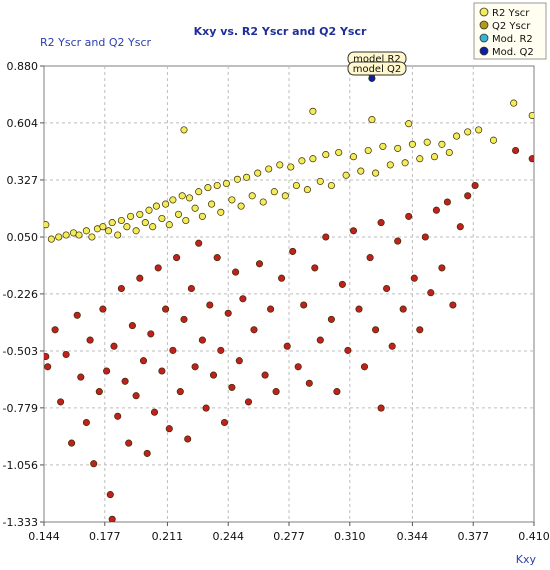 The image size is (550, 570). What do you see at coordinates (350, 536) in the screenshot?
I see `x-tick-label: 0.310` at bounding box center [350, 536].